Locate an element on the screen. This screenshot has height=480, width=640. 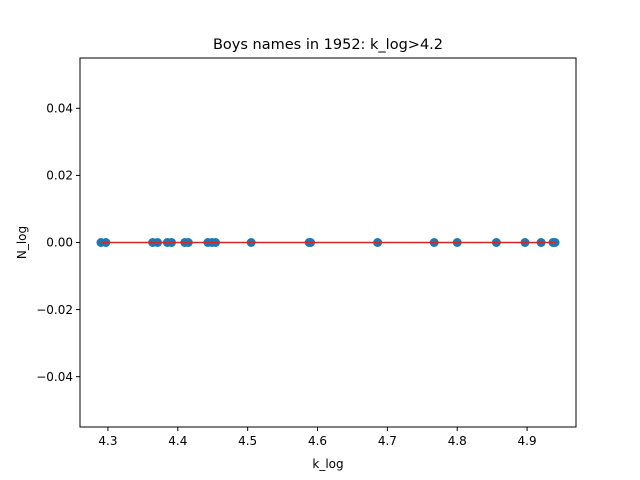
x-axis-ticks: 4.3 4.4 4.5 4.6 4.7 4.8 4.9 is located at coordinates (317, 437).